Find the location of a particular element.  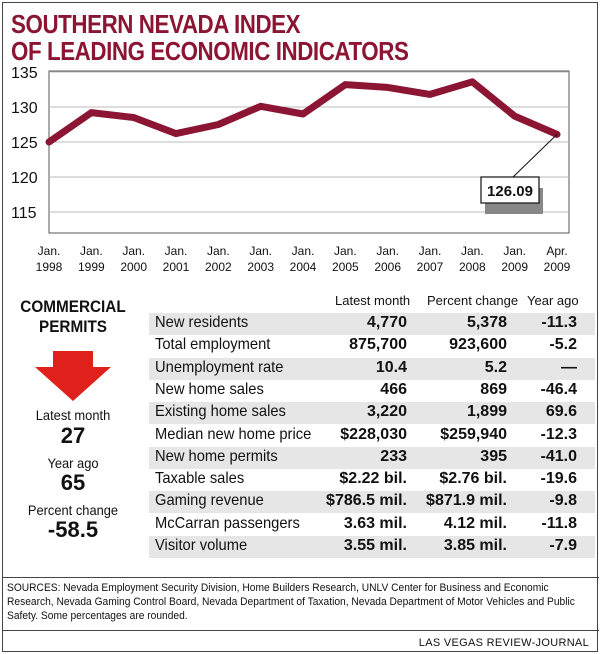

latest-month-value: $228,030 is located at coordinates (373, 434).